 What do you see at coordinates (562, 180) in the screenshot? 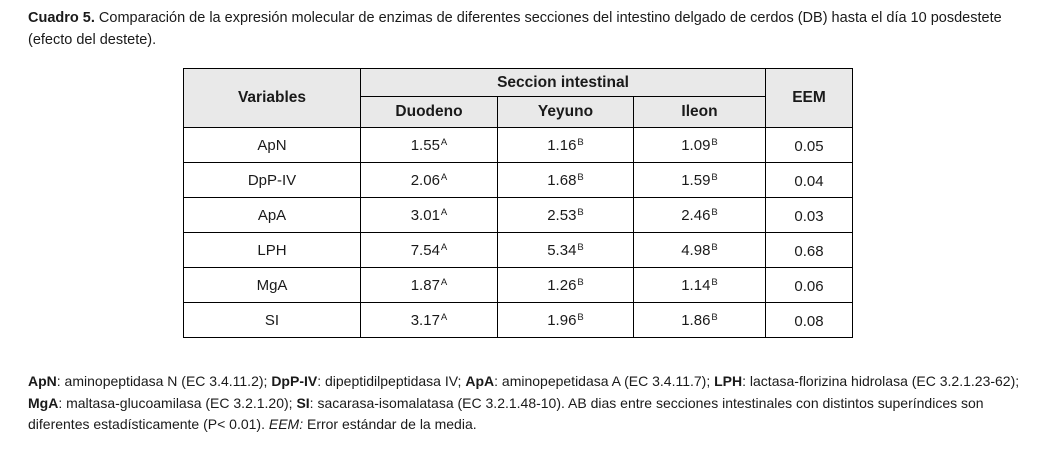
I see `cell-value: 1.68` at bounding box center [562, 180].